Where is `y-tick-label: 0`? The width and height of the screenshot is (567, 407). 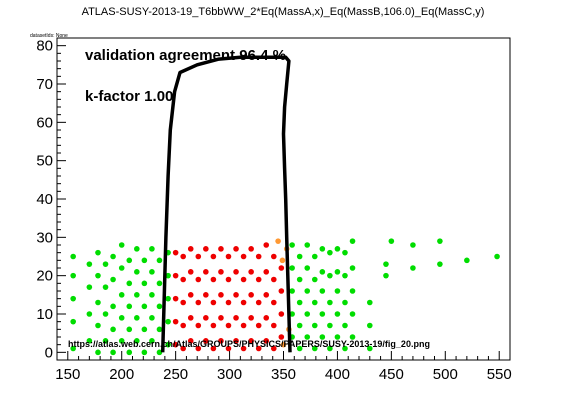
y-tick-label: 0 is located at coordinates (49, 352).